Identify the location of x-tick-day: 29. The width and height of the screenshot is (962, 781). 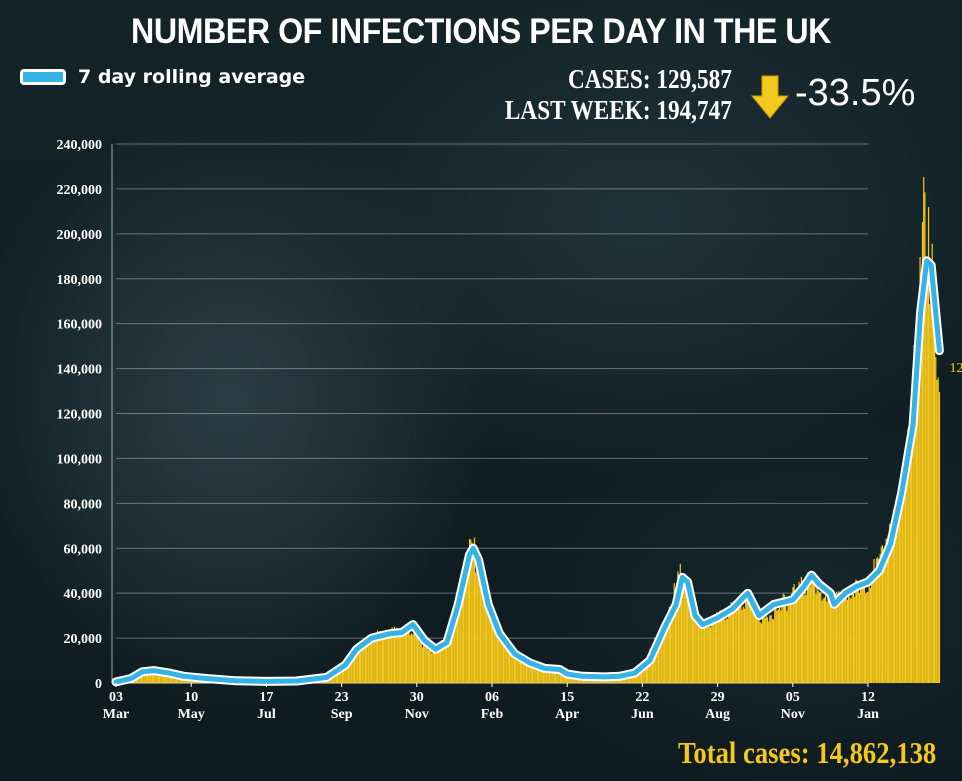
(718, 697).